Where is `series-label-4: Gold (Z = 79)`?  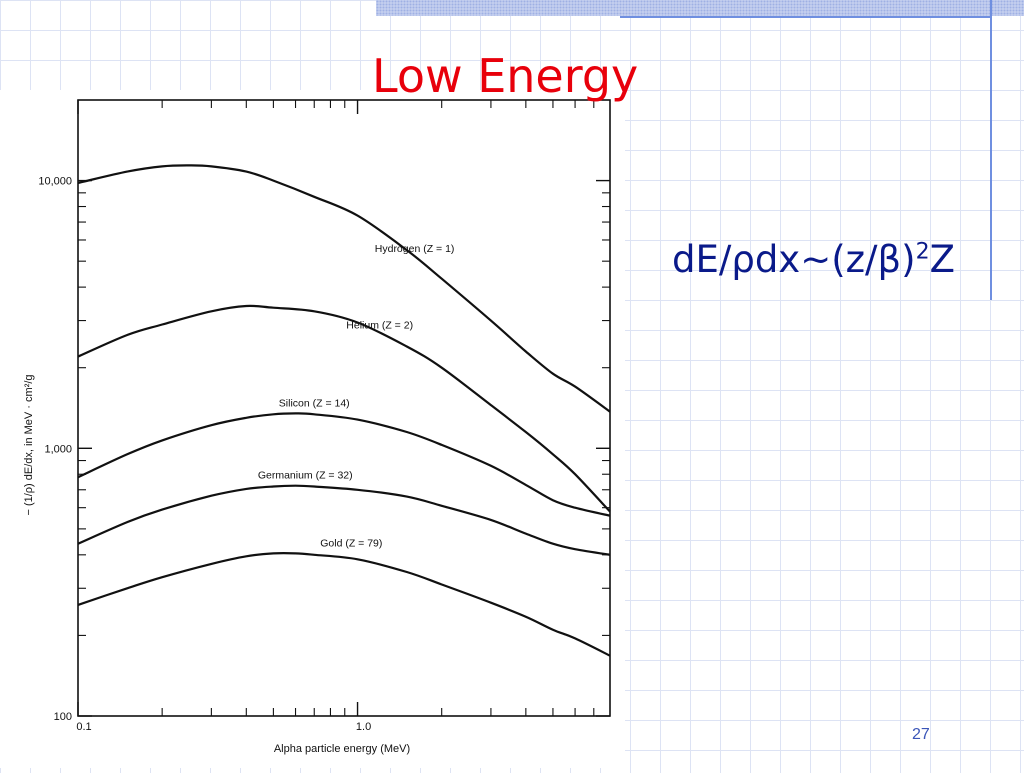 series-label-4: Gold (Z = 79) is located at coordinates (351, 543).